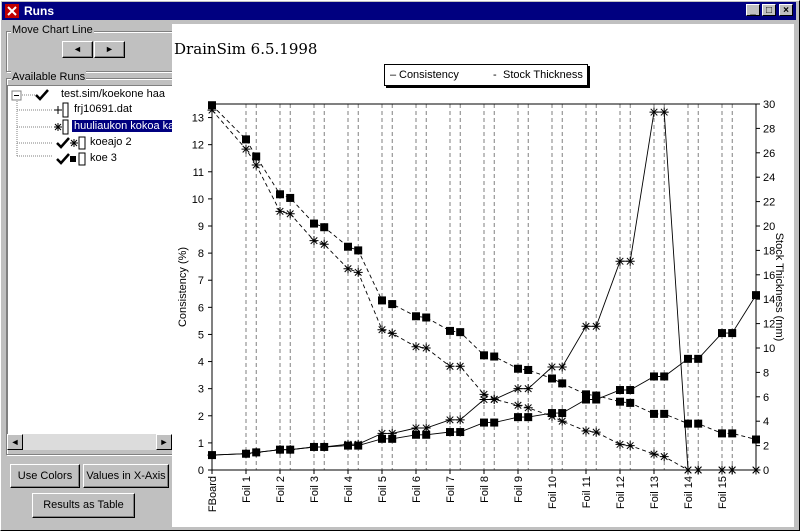 The height and width of the screenshot is (531, 800). What do you see at coordinates (769, 178) in the screenshot?
I see `y2-tick-label: 24` at bounding box center [769, 178].